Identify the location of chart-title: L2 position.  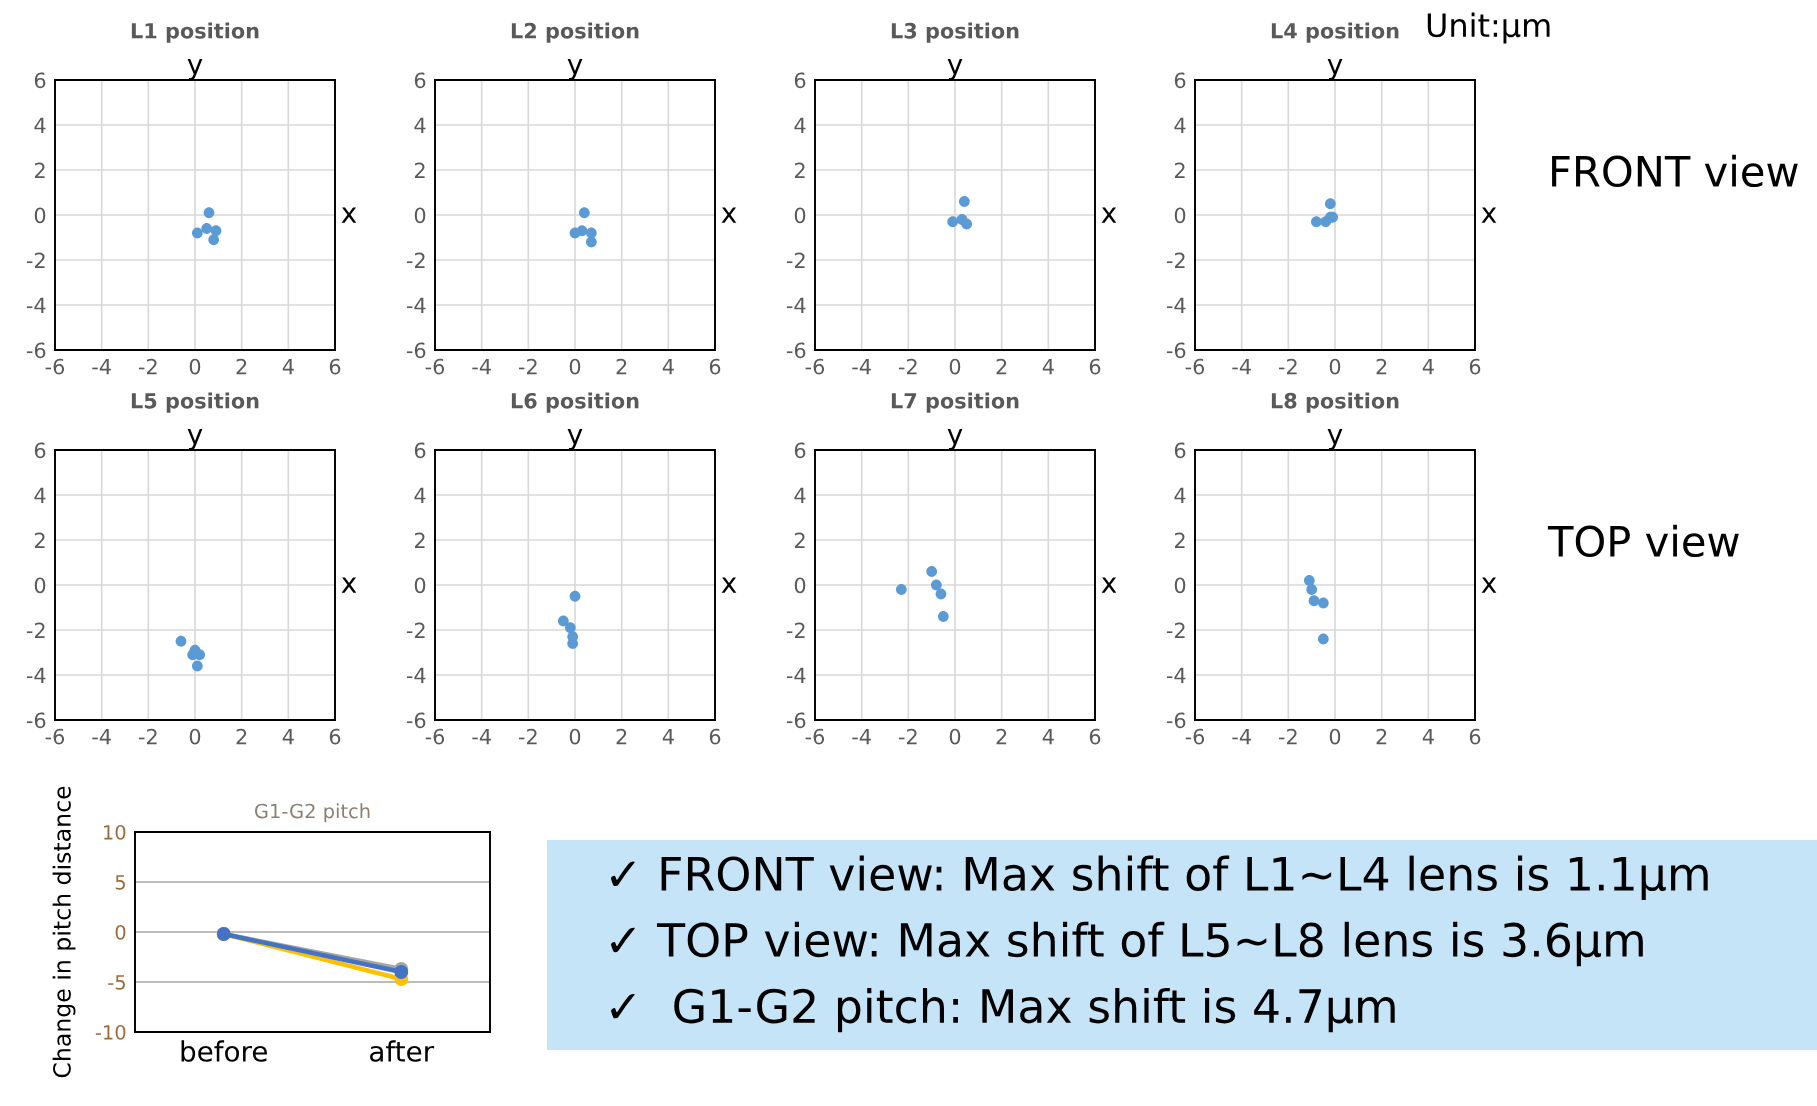
(575, 32).